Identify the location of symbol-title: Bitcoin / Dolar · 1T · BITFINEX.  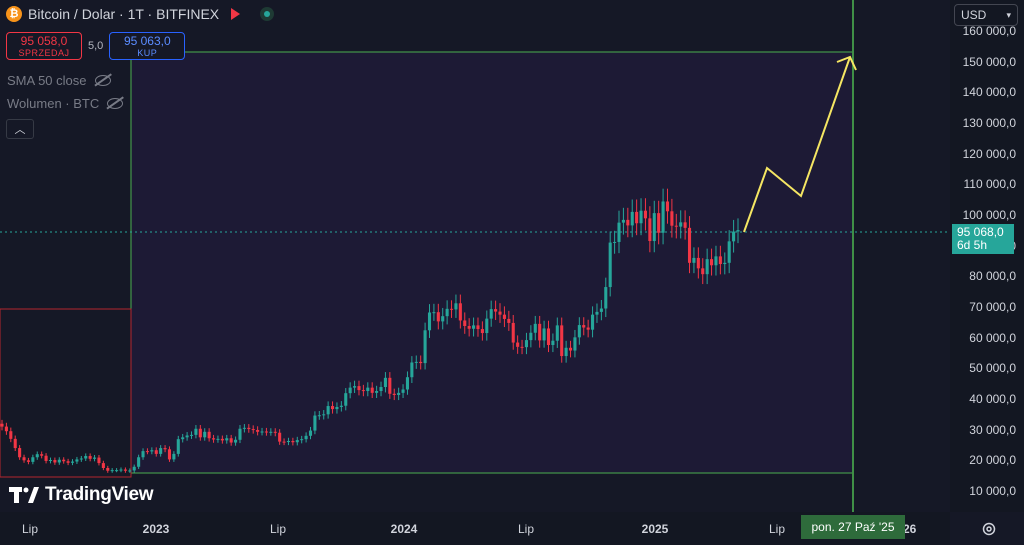
(124, 14).